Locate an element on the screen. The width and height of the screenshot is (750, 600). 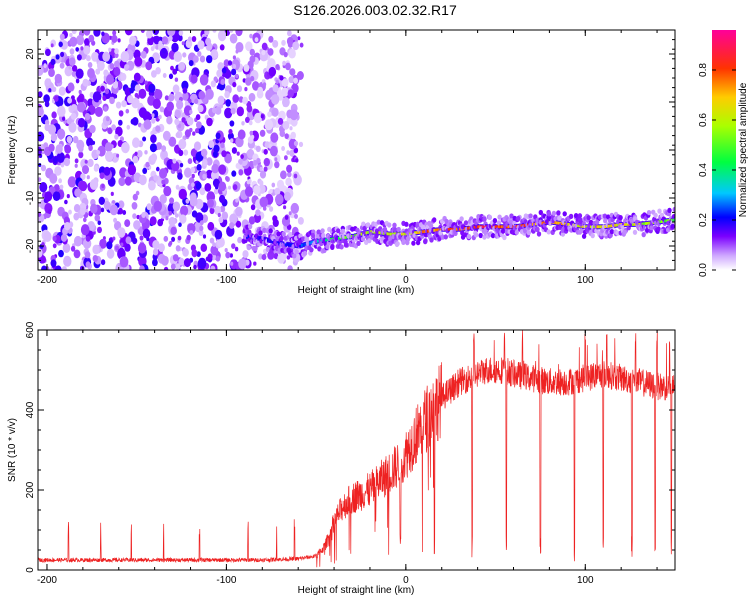
colorbar-gradient is located at coordinates (724, 150).